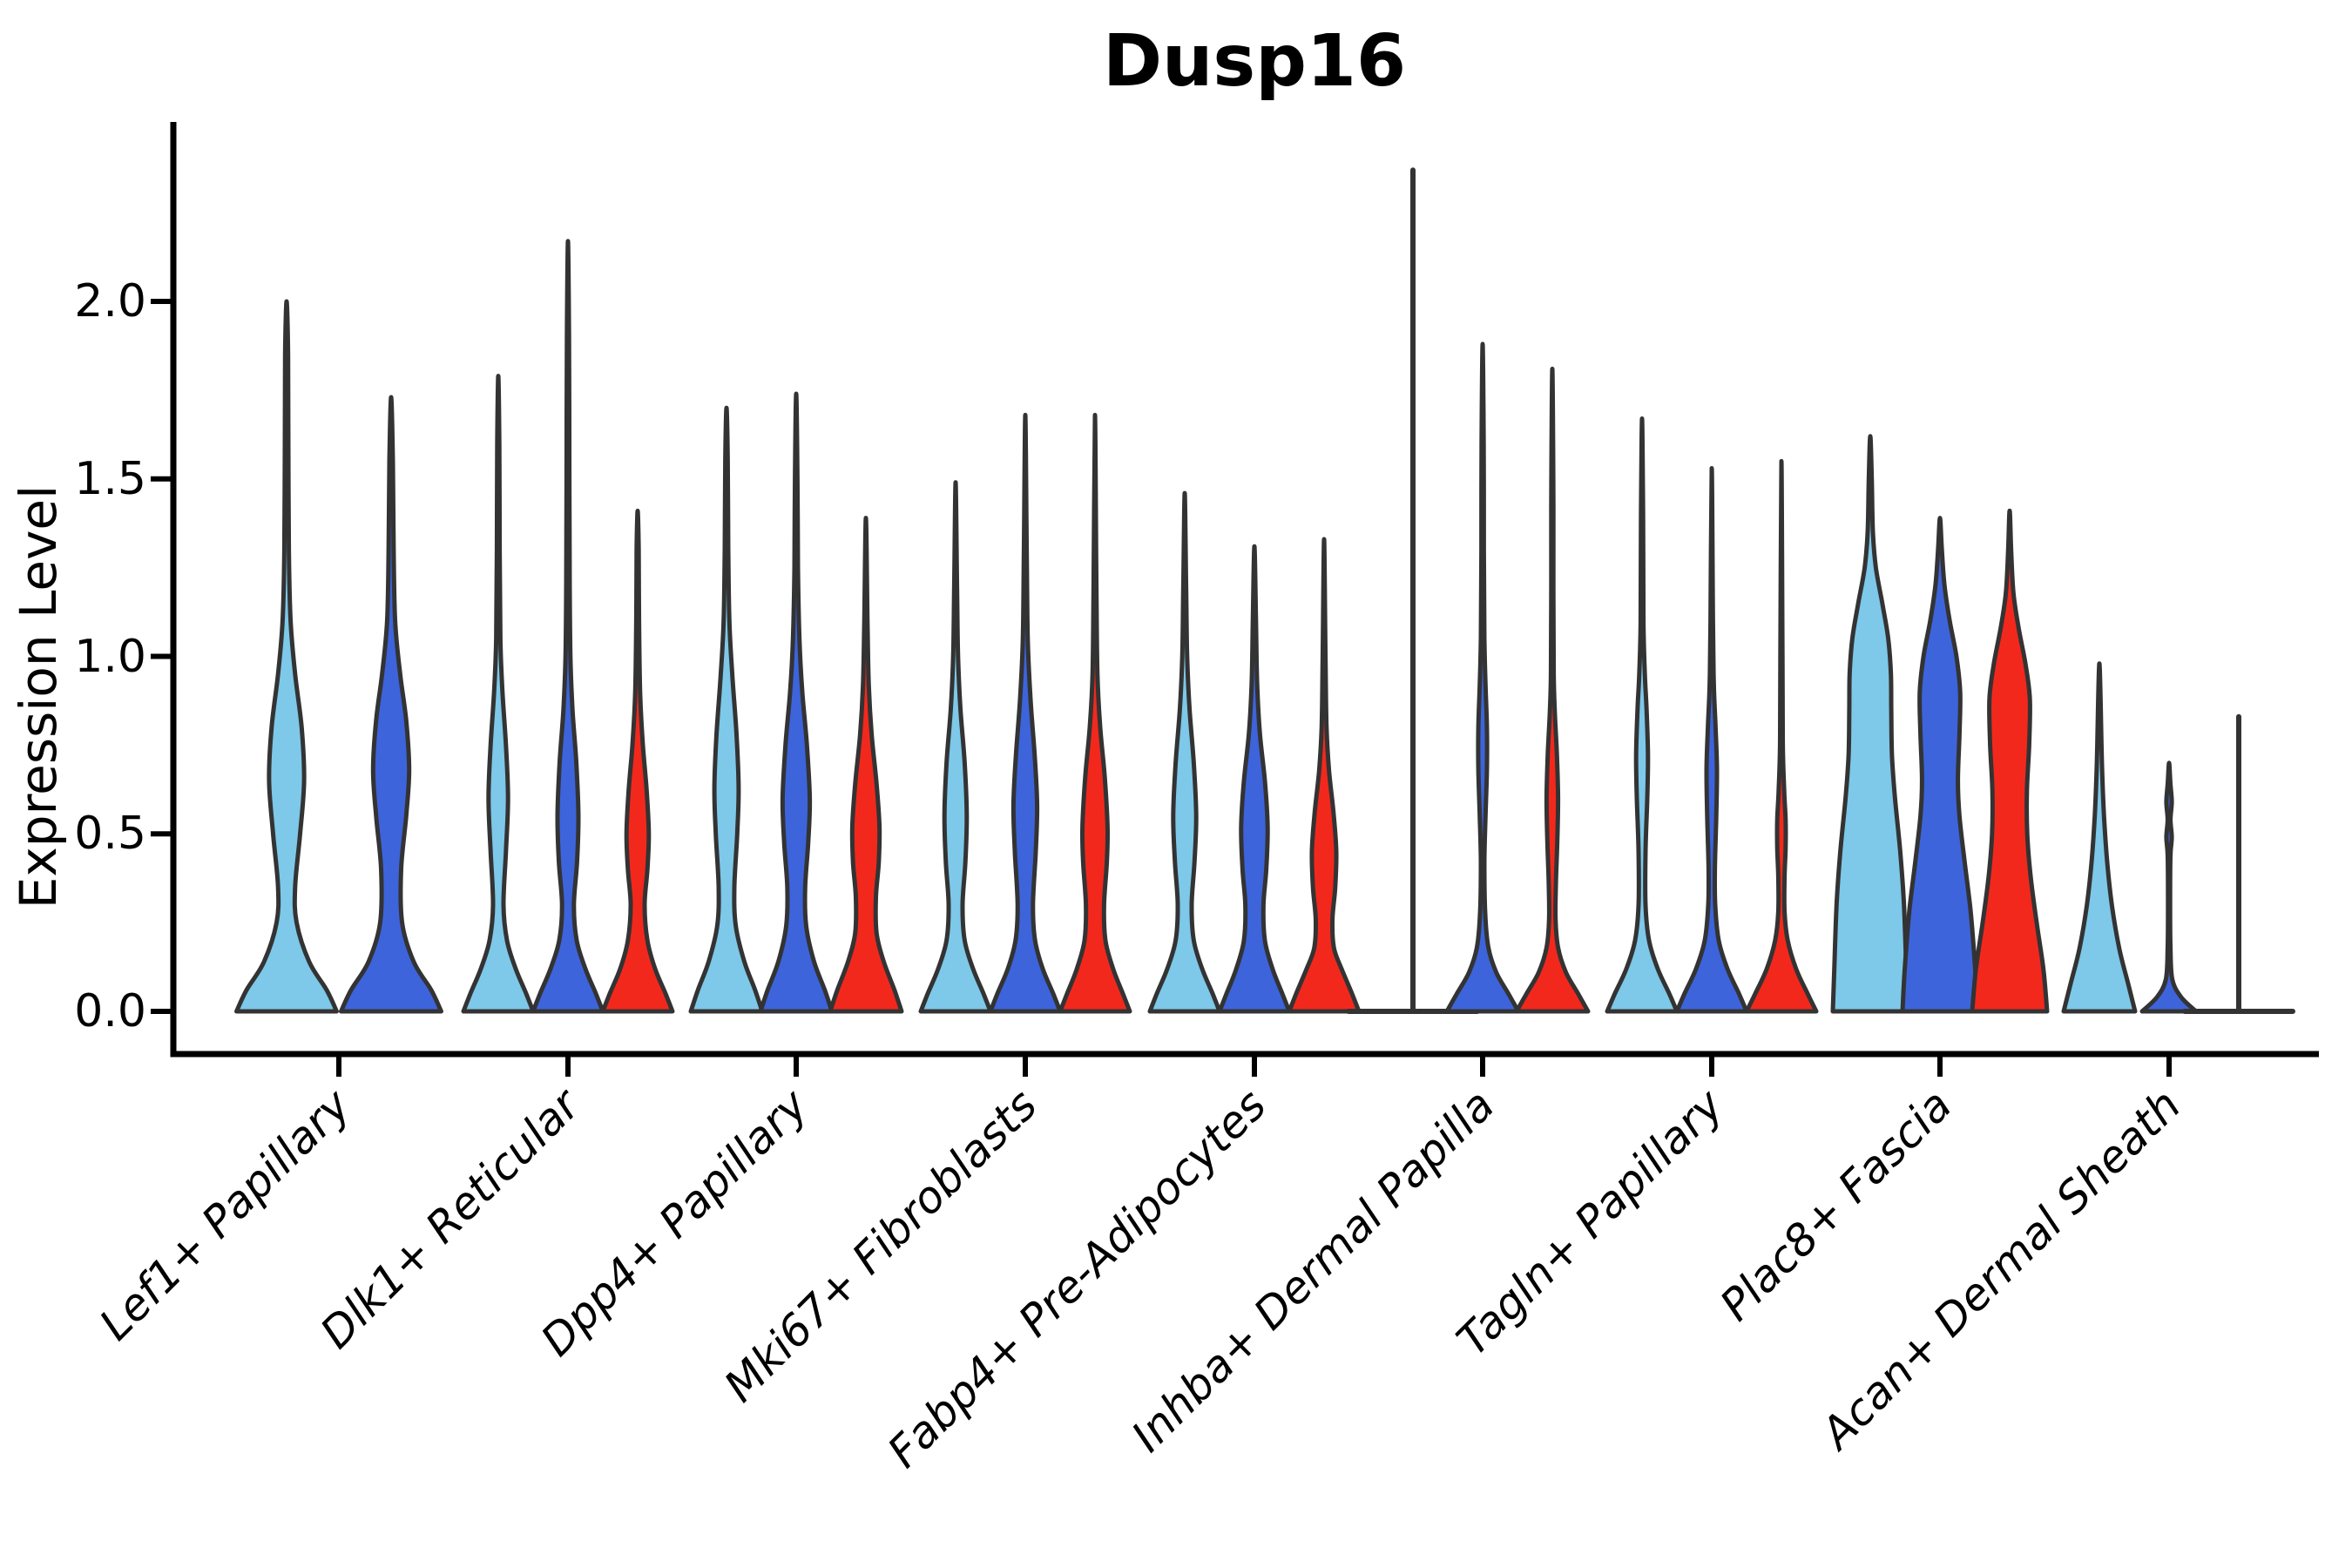 The image size is (2352, 1568). I want to click on violin-Lef1-slot1, so click(391, 704).